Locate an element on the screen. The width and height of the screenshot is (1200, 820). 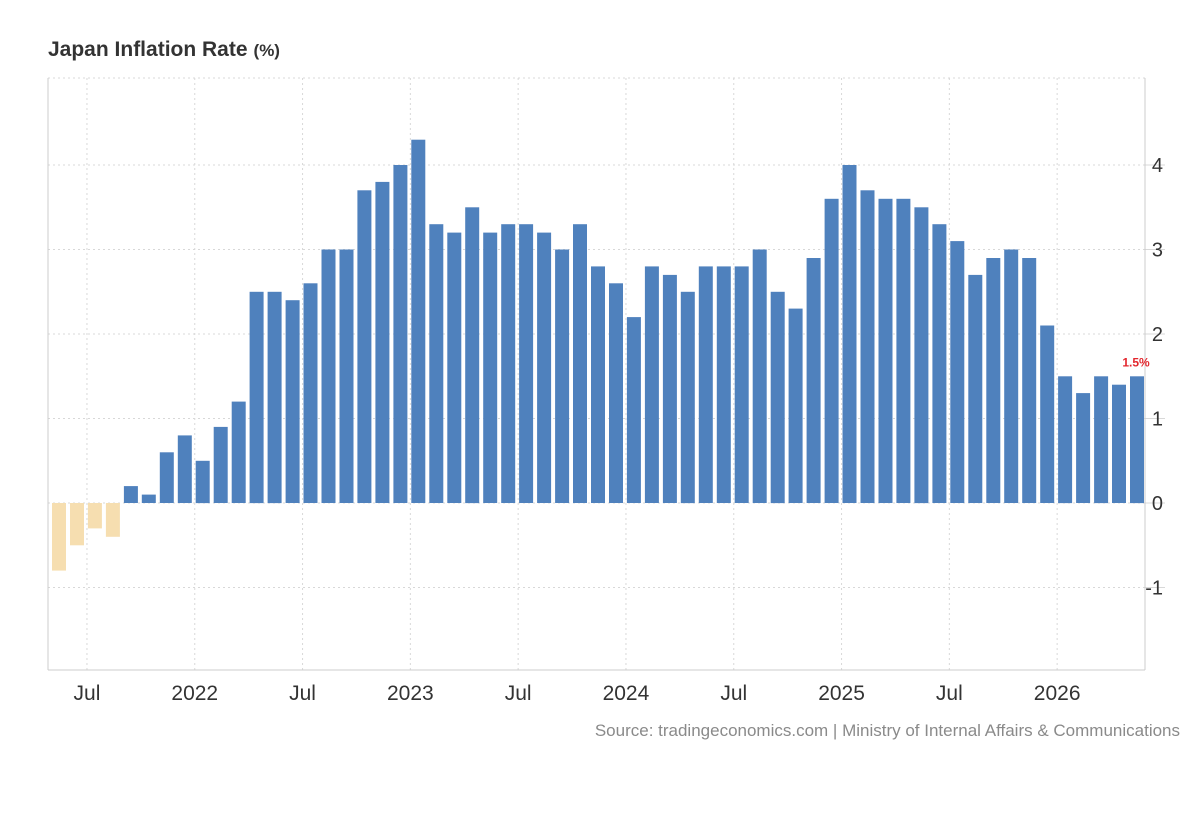
x-tick-label: 2026 is located at coordinates (1057, 693).